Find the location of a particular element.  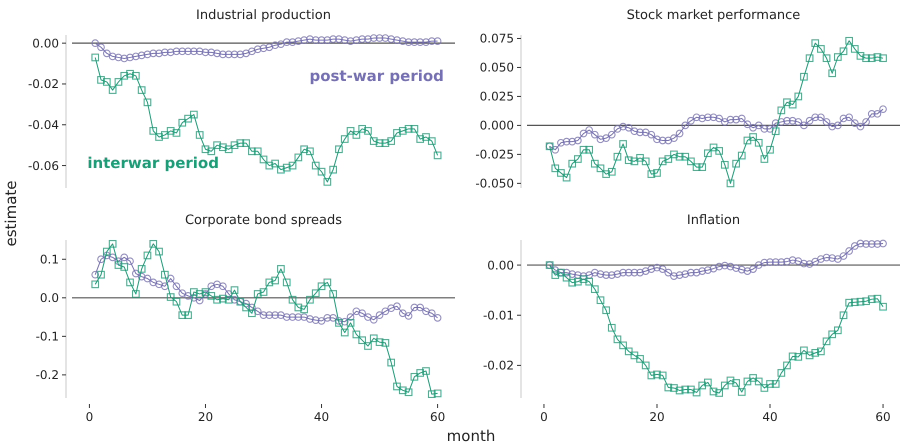

x-tick-label: 40 is located at coordinates (322, 417).